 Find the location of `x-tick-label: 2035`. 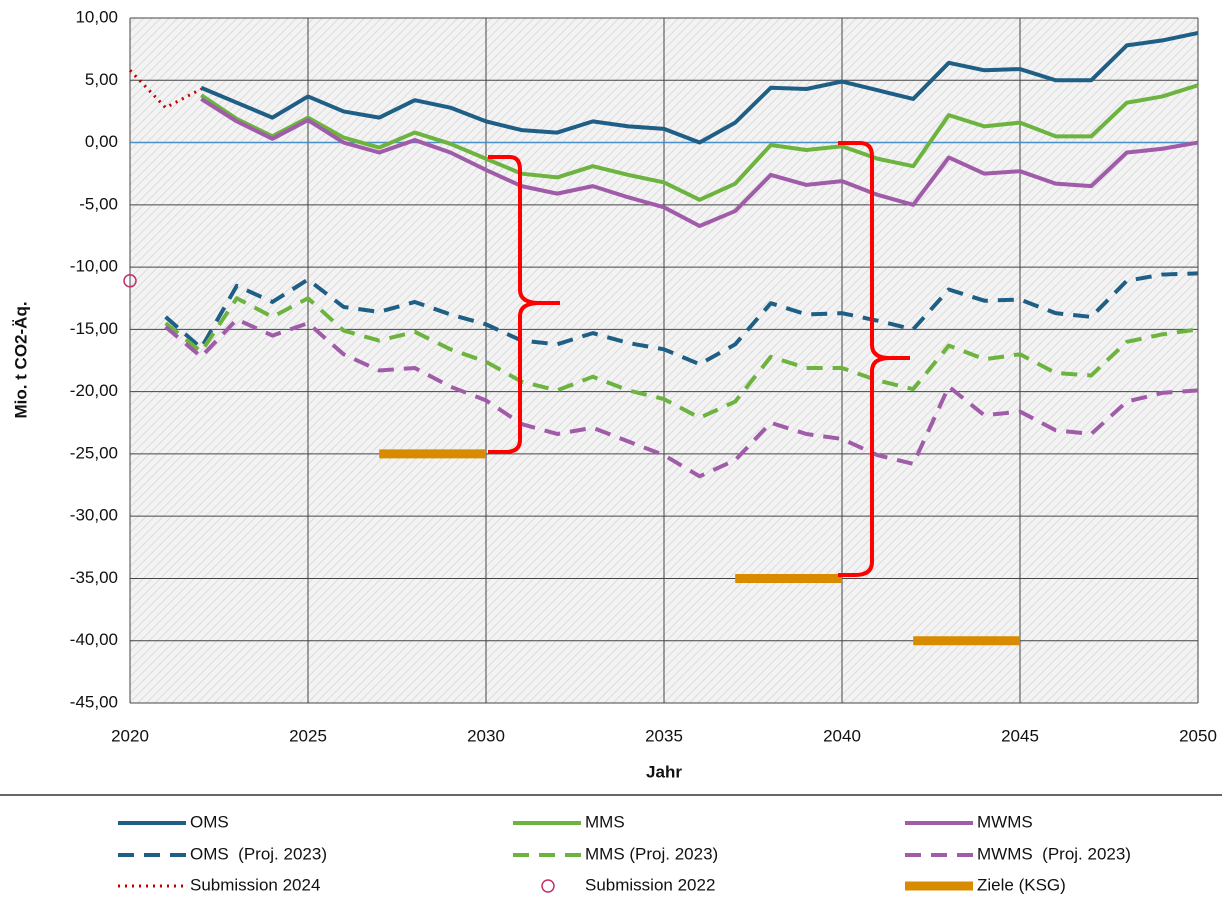

x-tick-label: 2035 is located at coordinates (664, 735).